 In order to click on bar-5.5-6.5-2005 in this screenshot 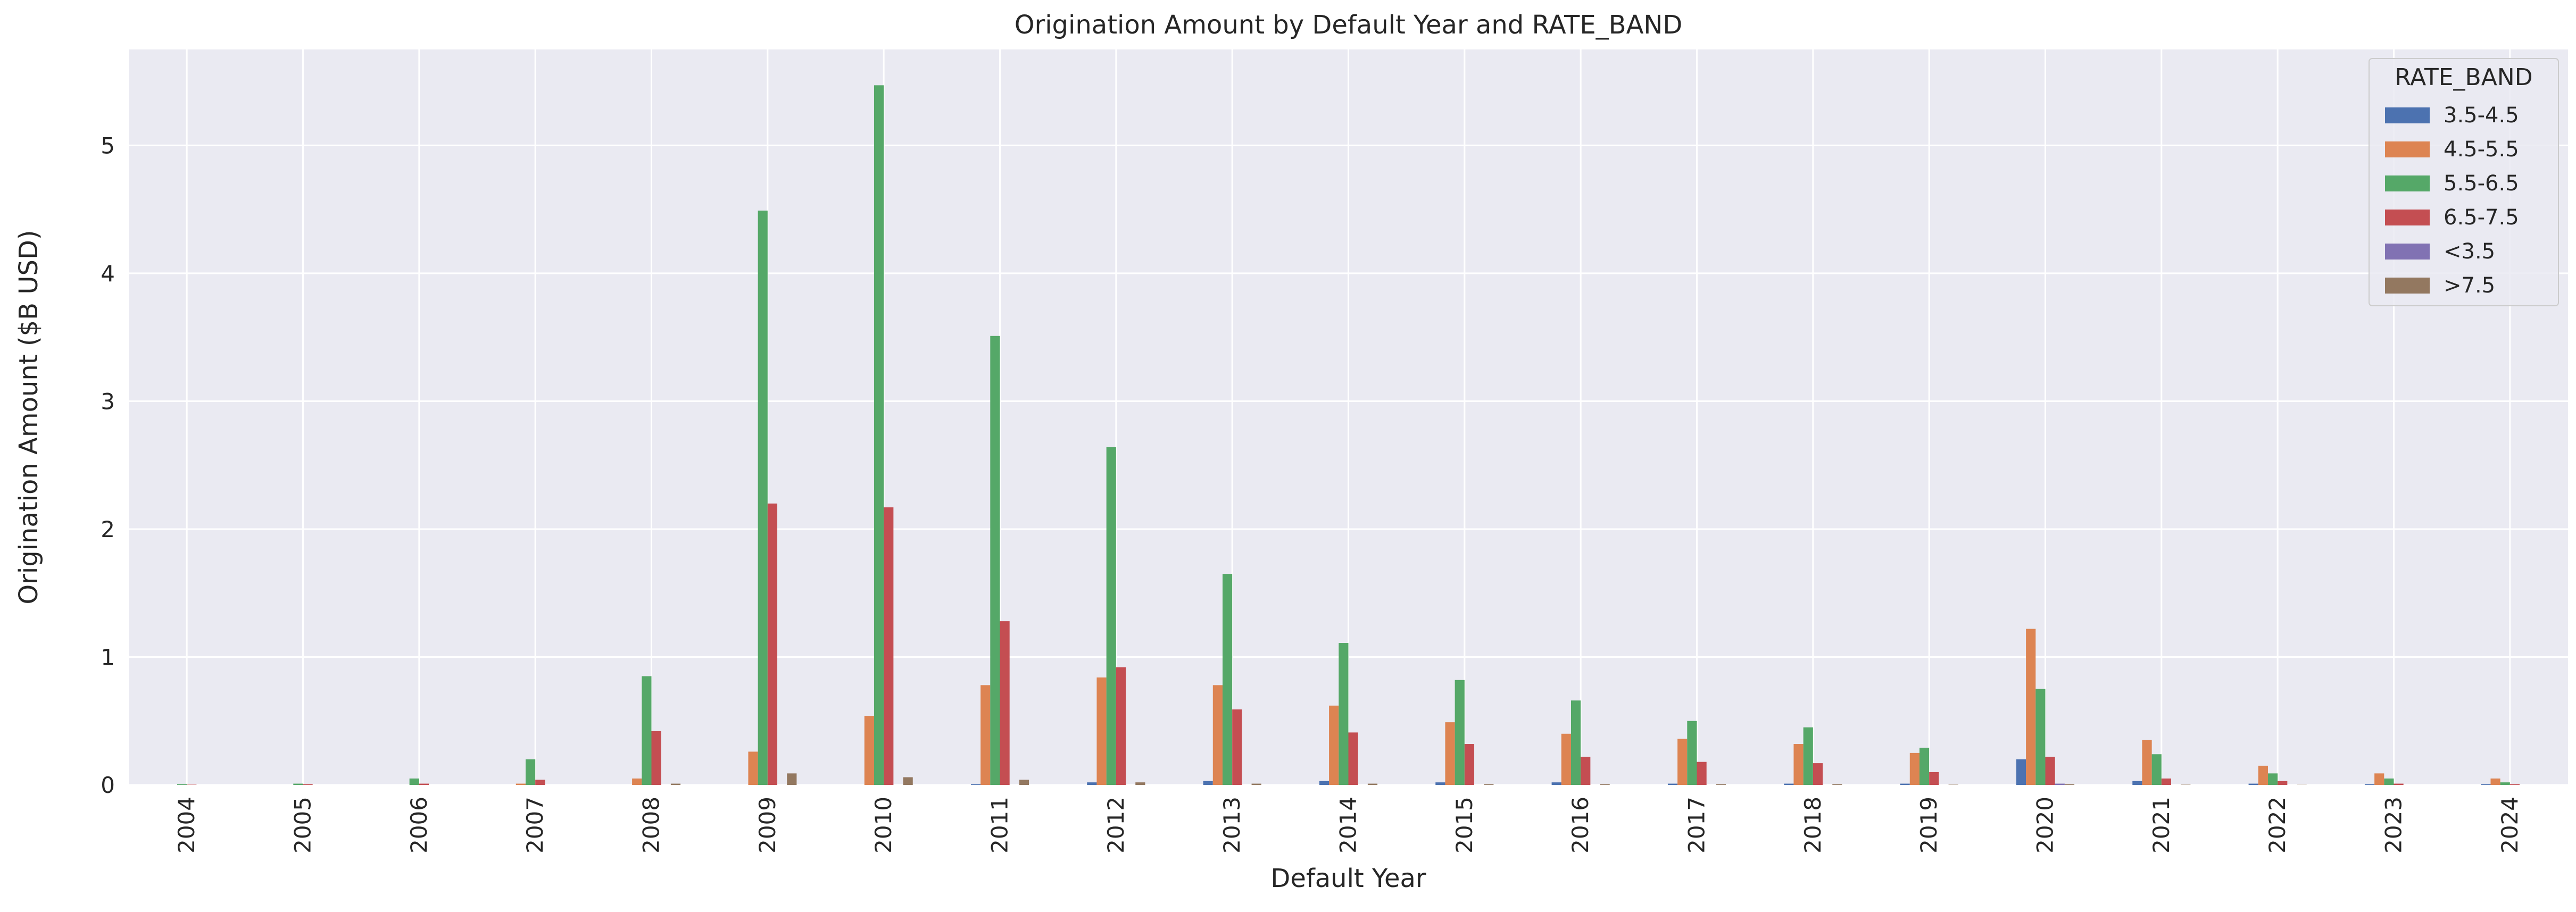, I will do `click(298, 784)`.